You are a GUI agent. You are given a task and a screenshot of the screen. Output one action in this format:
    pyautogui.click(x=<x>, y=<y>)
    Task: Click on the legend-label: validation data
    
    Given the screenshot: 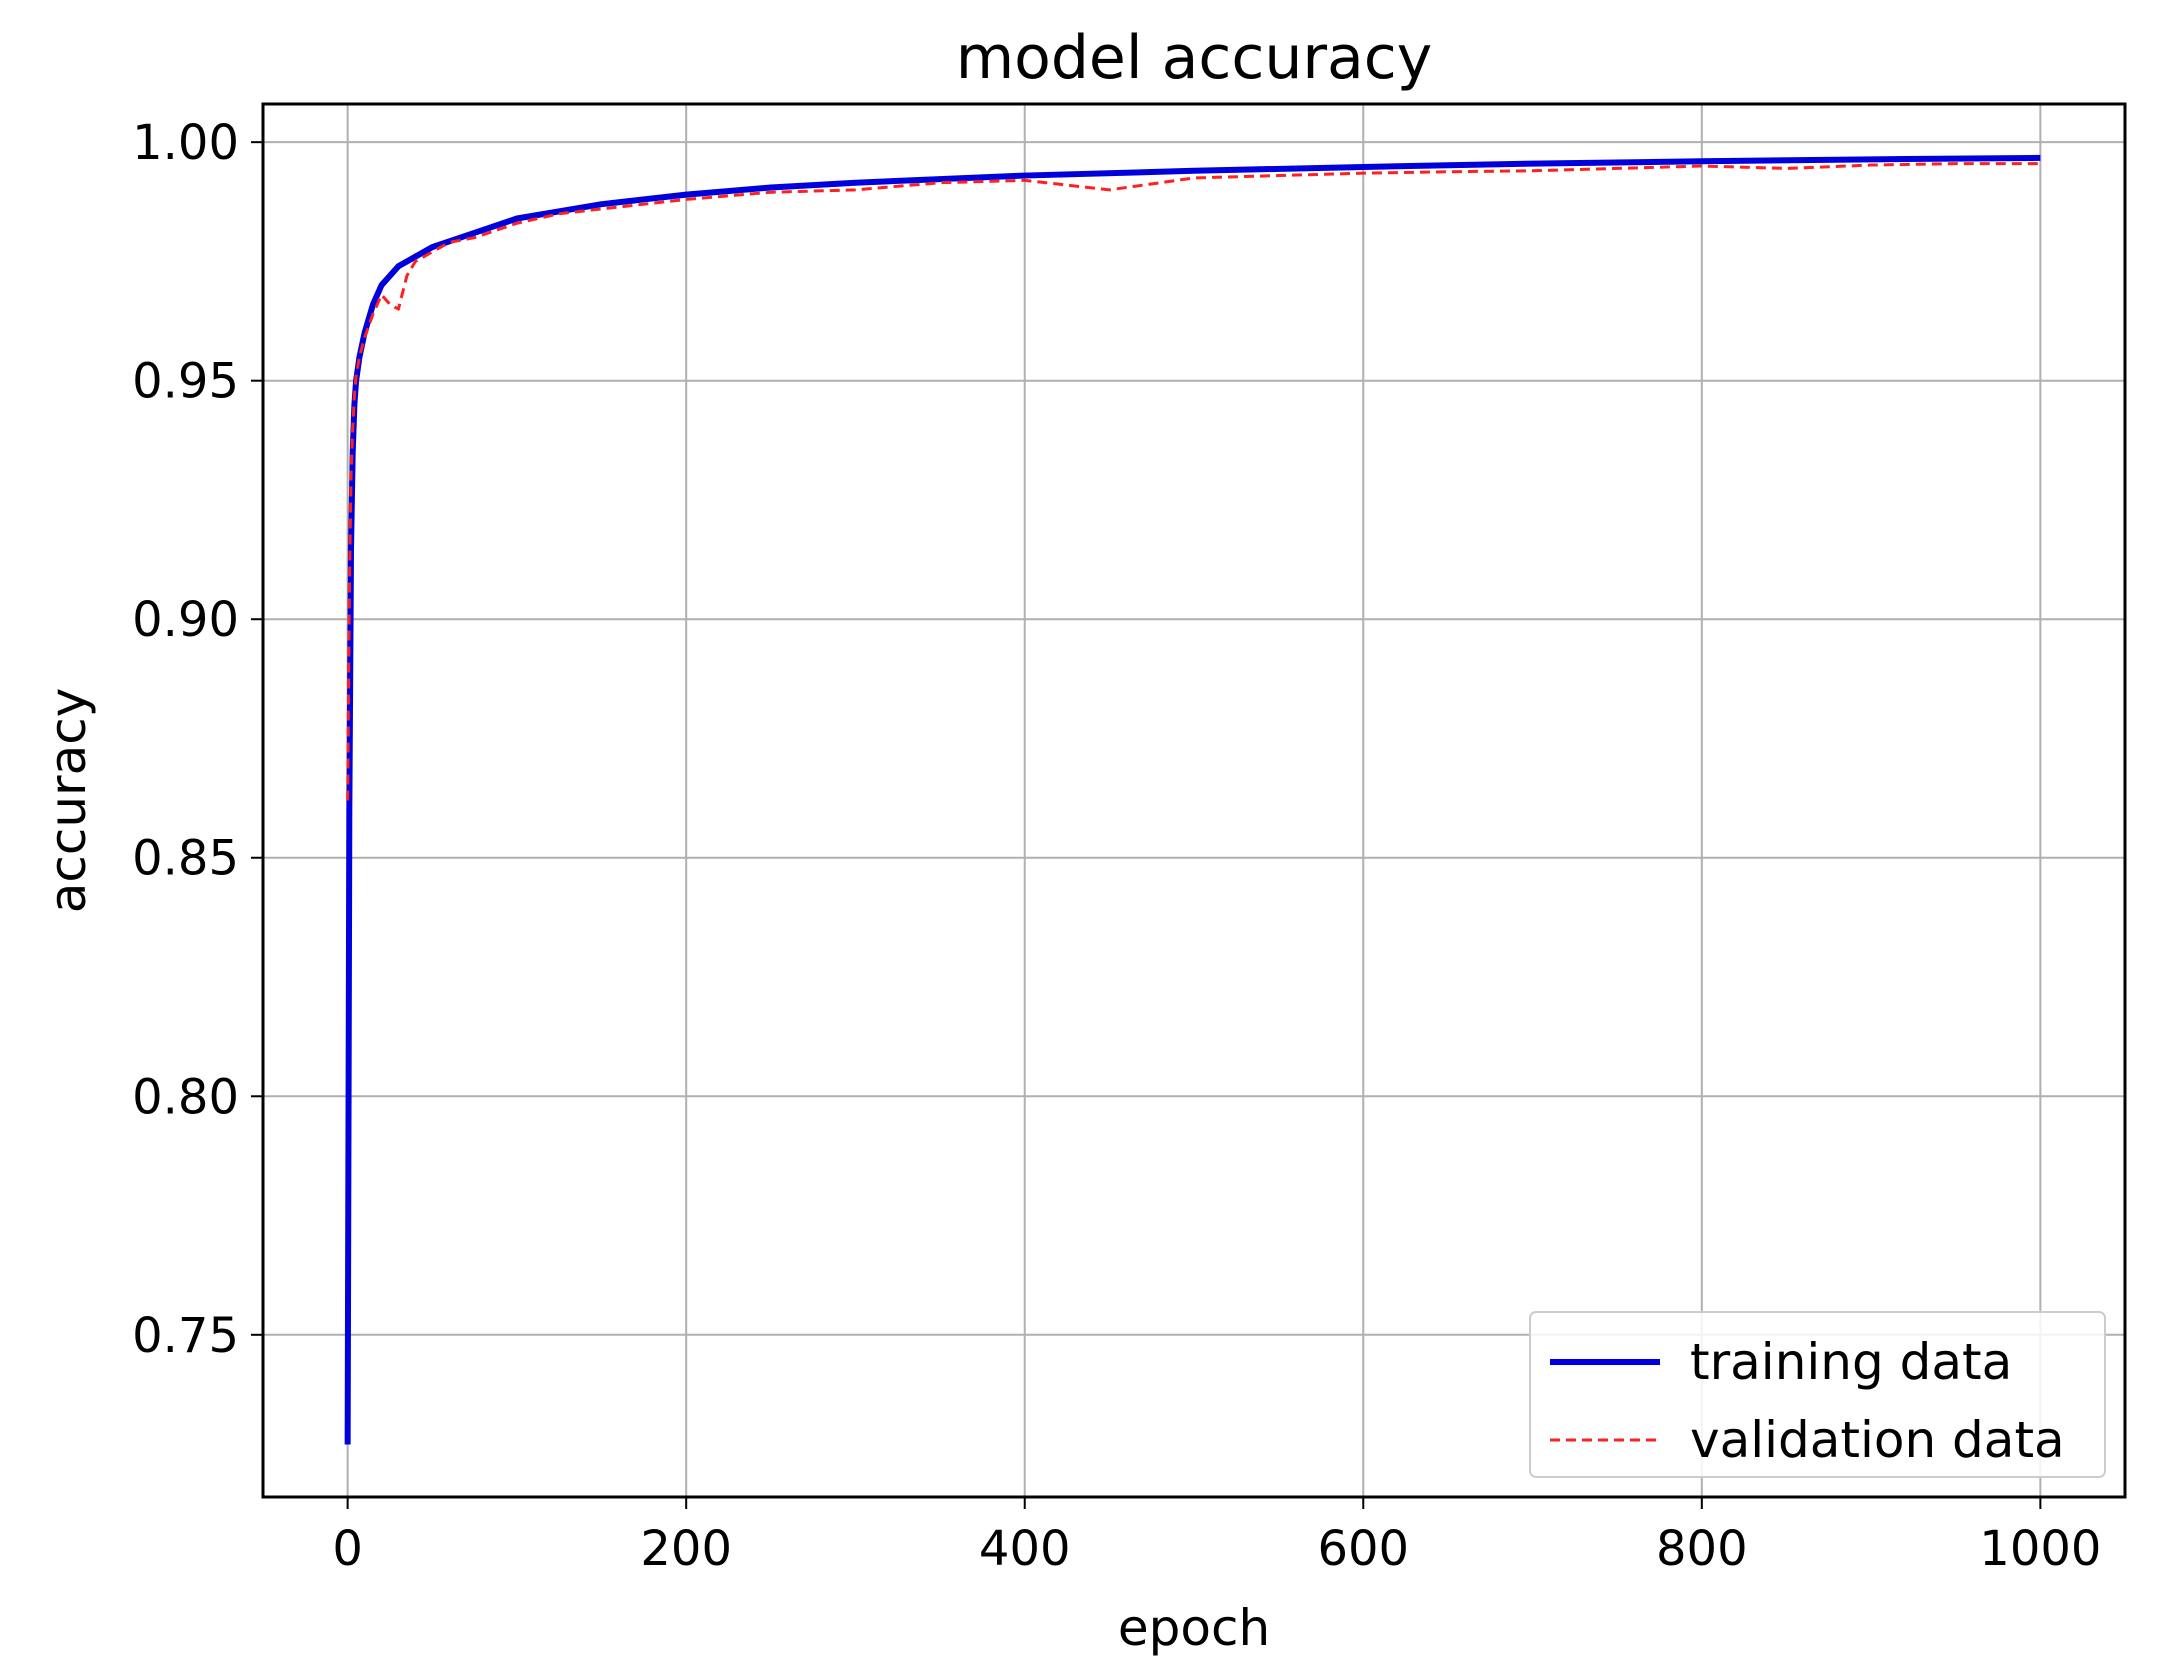 What is the action you would take?
    pyautogui.click(x=1877, y=1440)
    